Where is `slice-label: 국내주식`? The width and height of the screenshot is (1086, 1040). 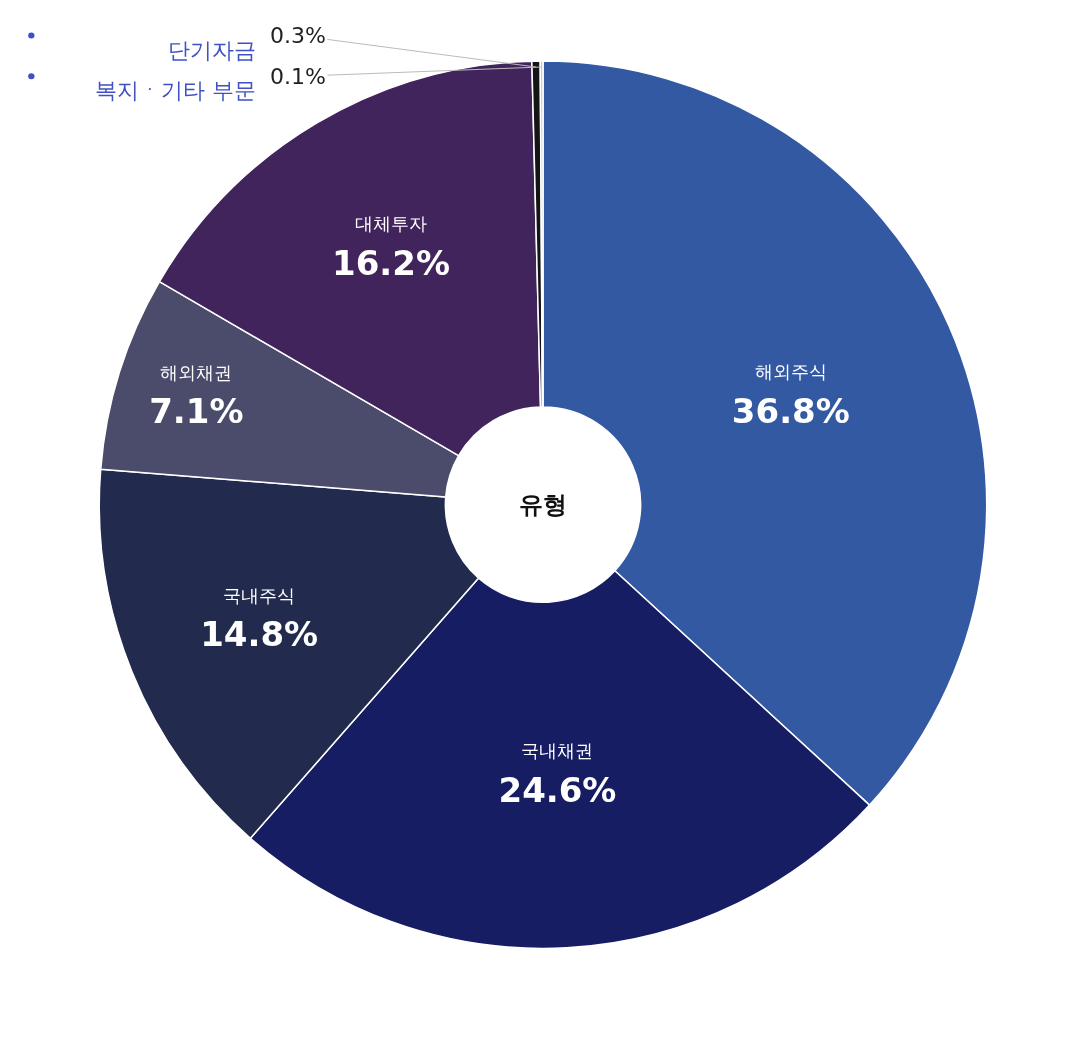
slice-label: 국내주식 is located at coordinates (259, 596).